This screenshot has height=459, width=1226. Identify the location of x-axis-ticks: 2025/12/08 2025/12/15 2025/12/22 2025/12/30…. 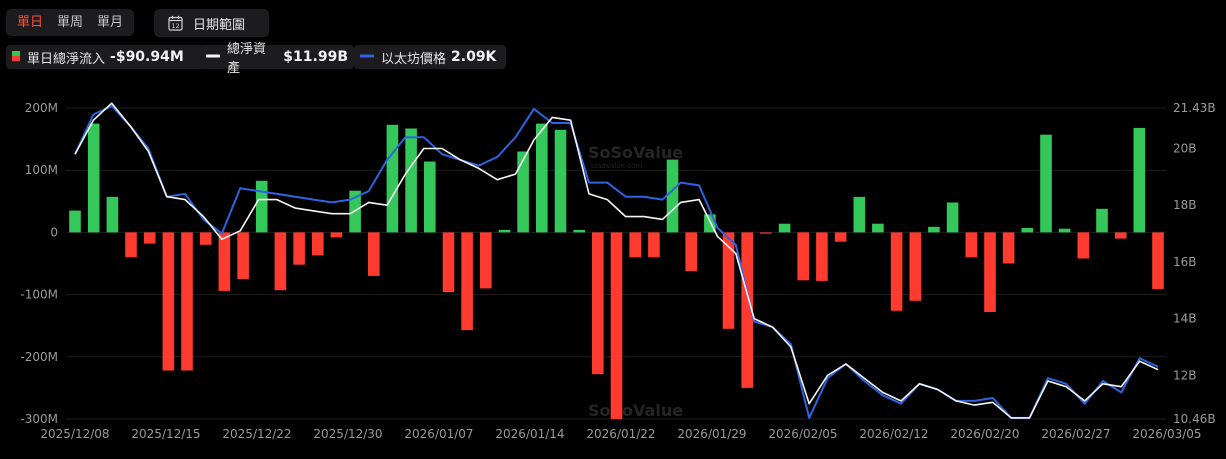
(620, 434).